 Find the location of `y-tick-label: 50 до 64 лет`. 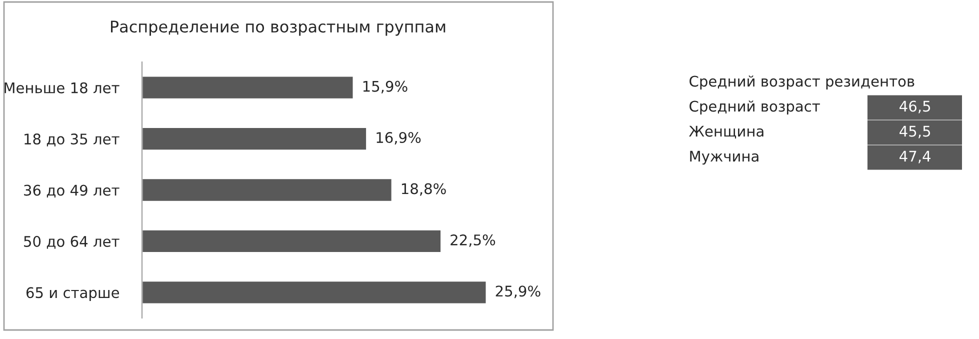

y-tick-label: 50 до 64 лет is located at coordinates (72, 242).